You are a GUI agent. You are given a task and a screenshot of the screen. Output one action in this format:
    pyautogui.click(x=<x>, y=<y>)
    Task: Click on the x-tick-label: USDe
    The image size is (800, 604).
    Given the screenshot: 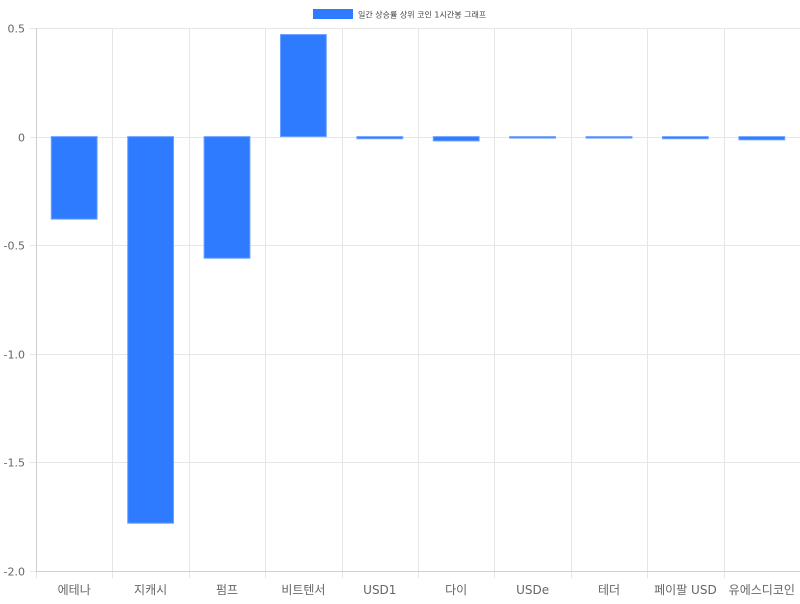 What is the action you would take?
    pyautogui.click(x=532, y=590)
    